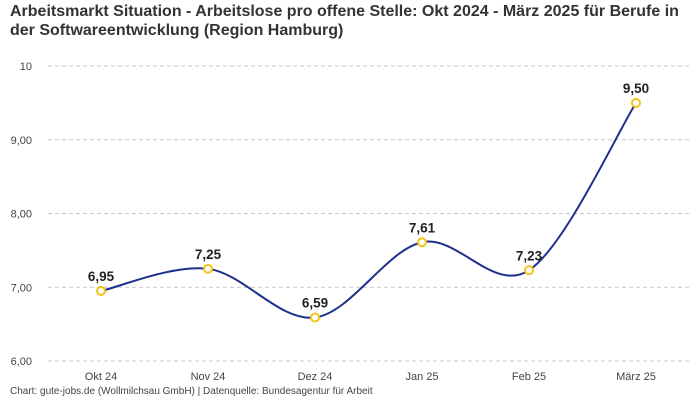 This screenshot has height=400, width=700. I want to click on y-tick-label: 6,00, so click(21, 362).